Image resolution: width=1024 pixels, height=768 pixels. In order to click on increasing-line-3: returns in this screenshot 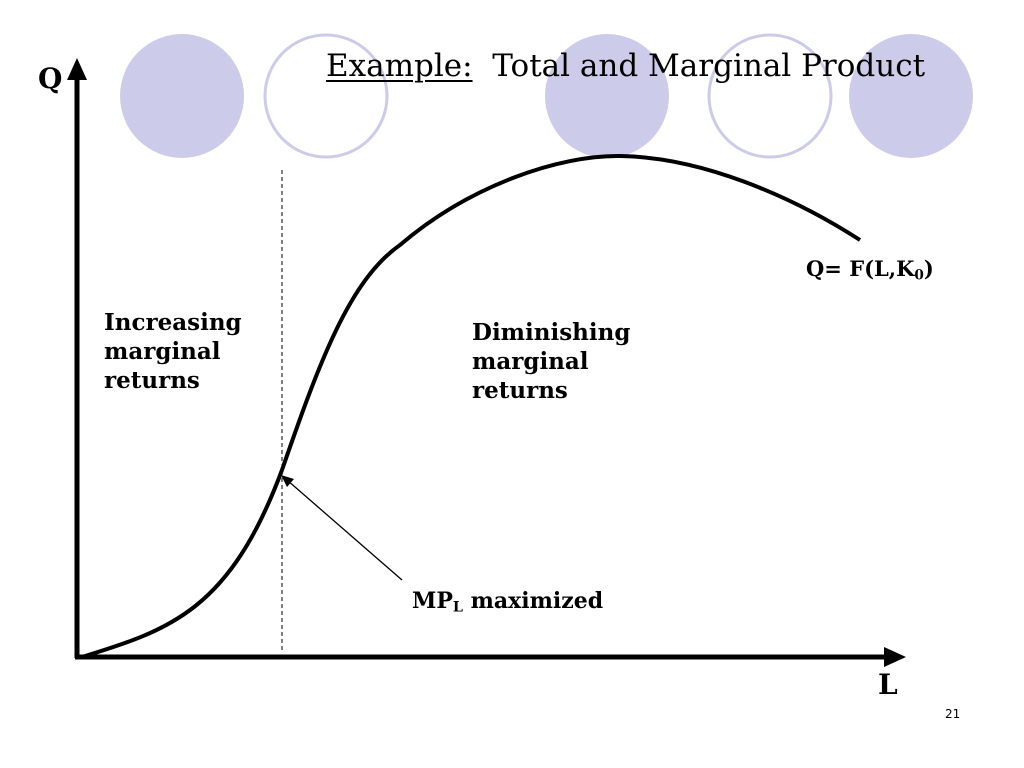, I will do `click(152, 380)`.